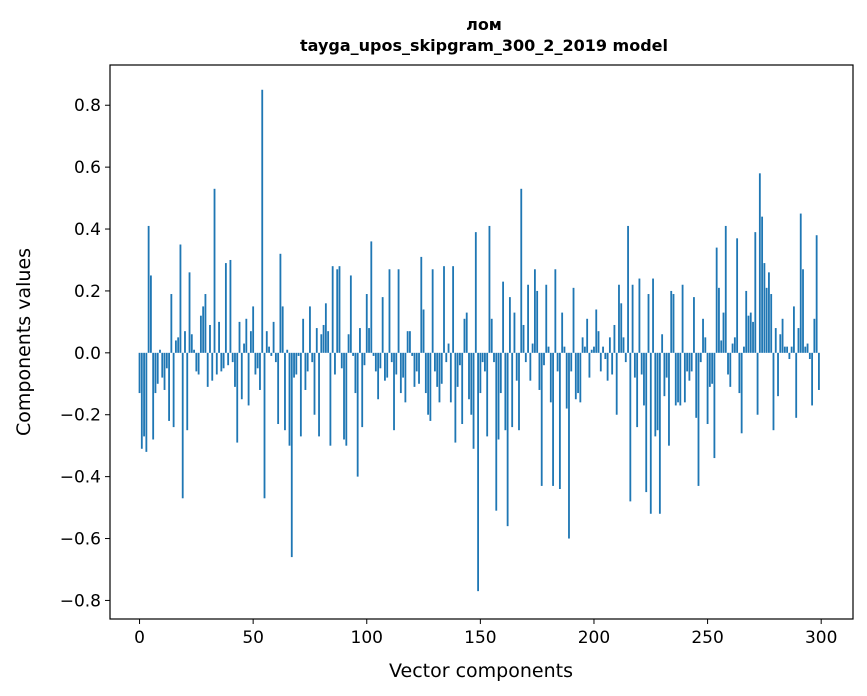  What do you see at coordinates (484, 24) in the screenshot?
I see `chart-title: лом` at bounding box center [484, 24].